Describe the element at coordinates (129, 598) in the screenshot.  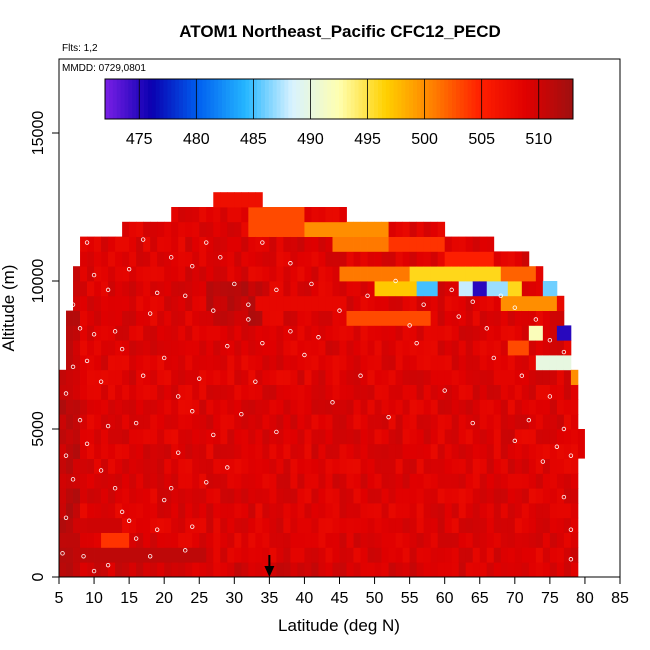
I see `x-tick-label: 15` at that location.